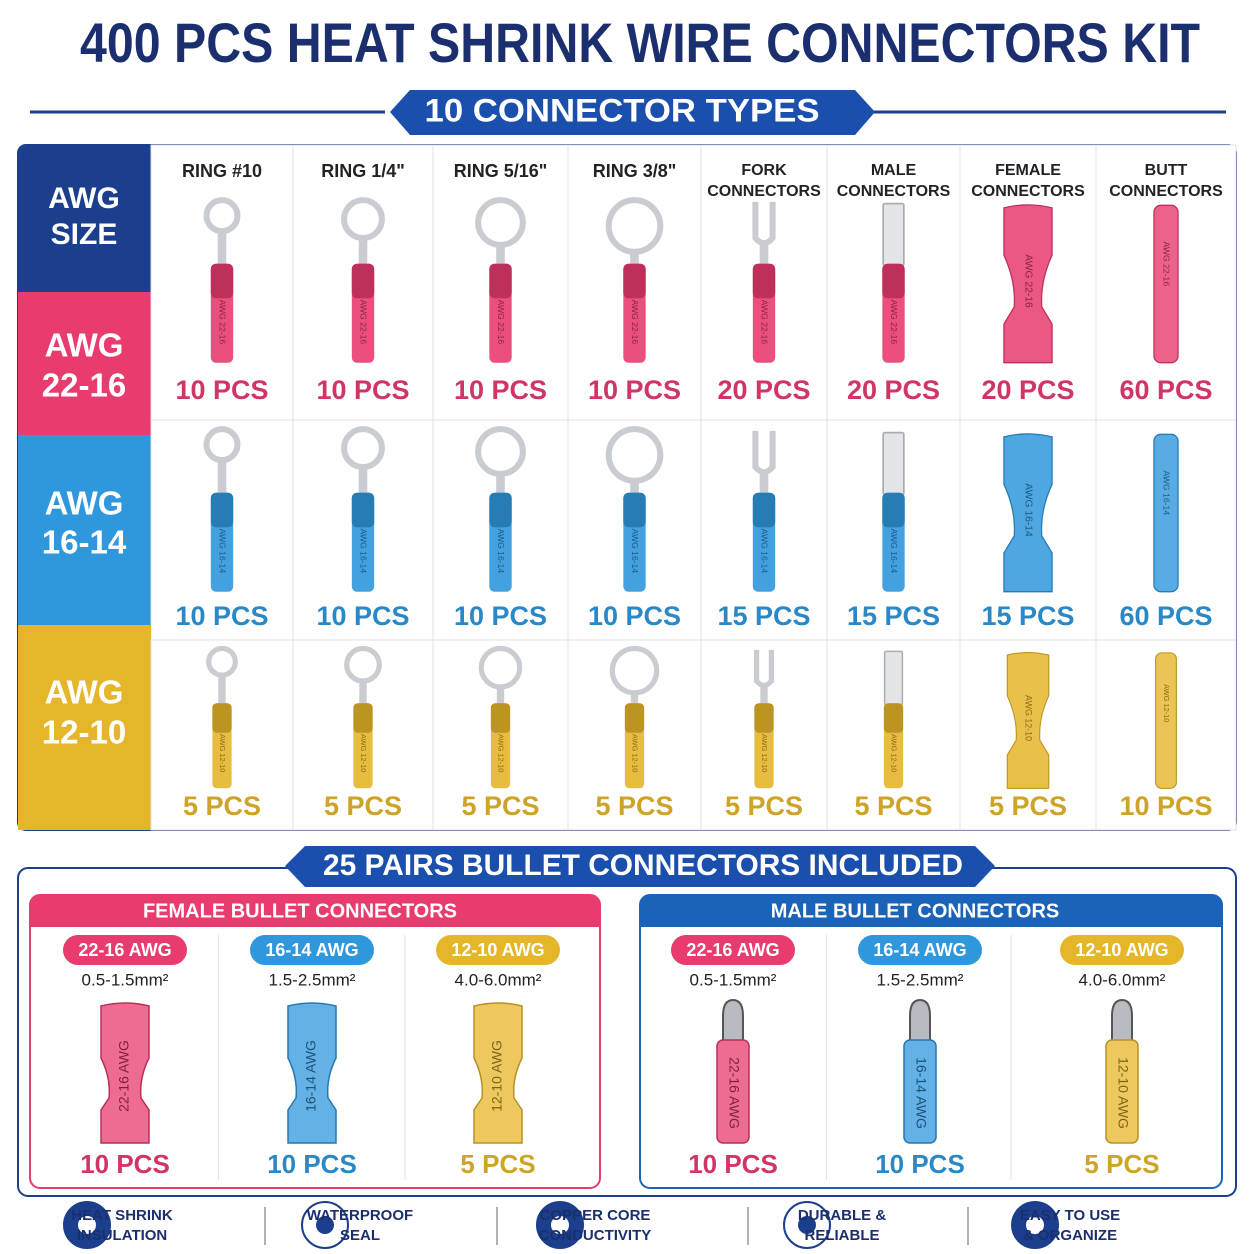  What do you see at coordinates (84, 198) in the screenshot?
I see `corner-label: AWG` at bounding box center [84, 198].